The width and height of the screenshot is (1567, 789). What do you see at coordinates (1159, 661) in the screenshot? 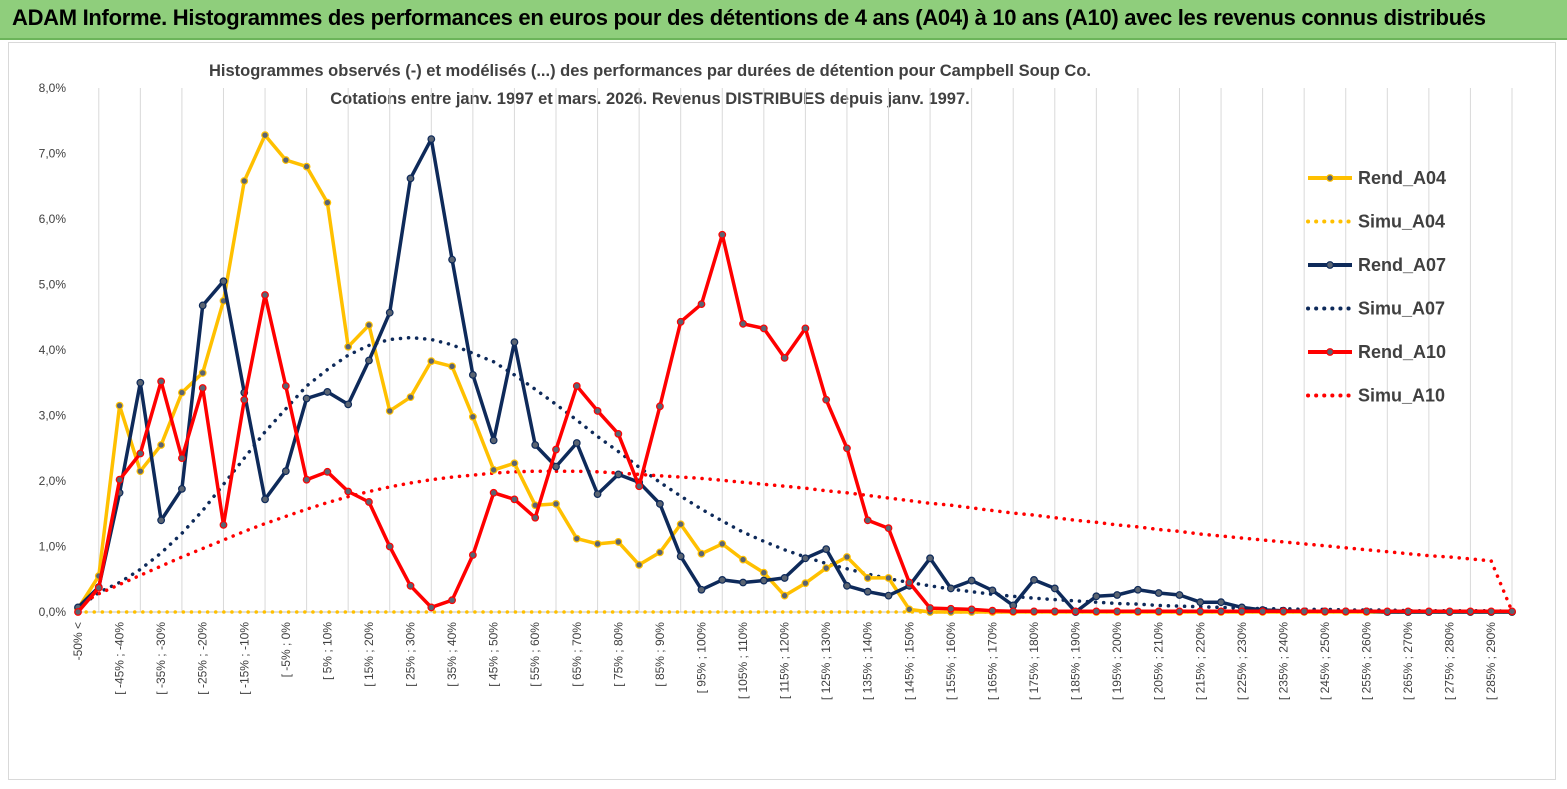
I see `x-tick-label: [ 205% ; 210%` at bounding box center [1159, 661].